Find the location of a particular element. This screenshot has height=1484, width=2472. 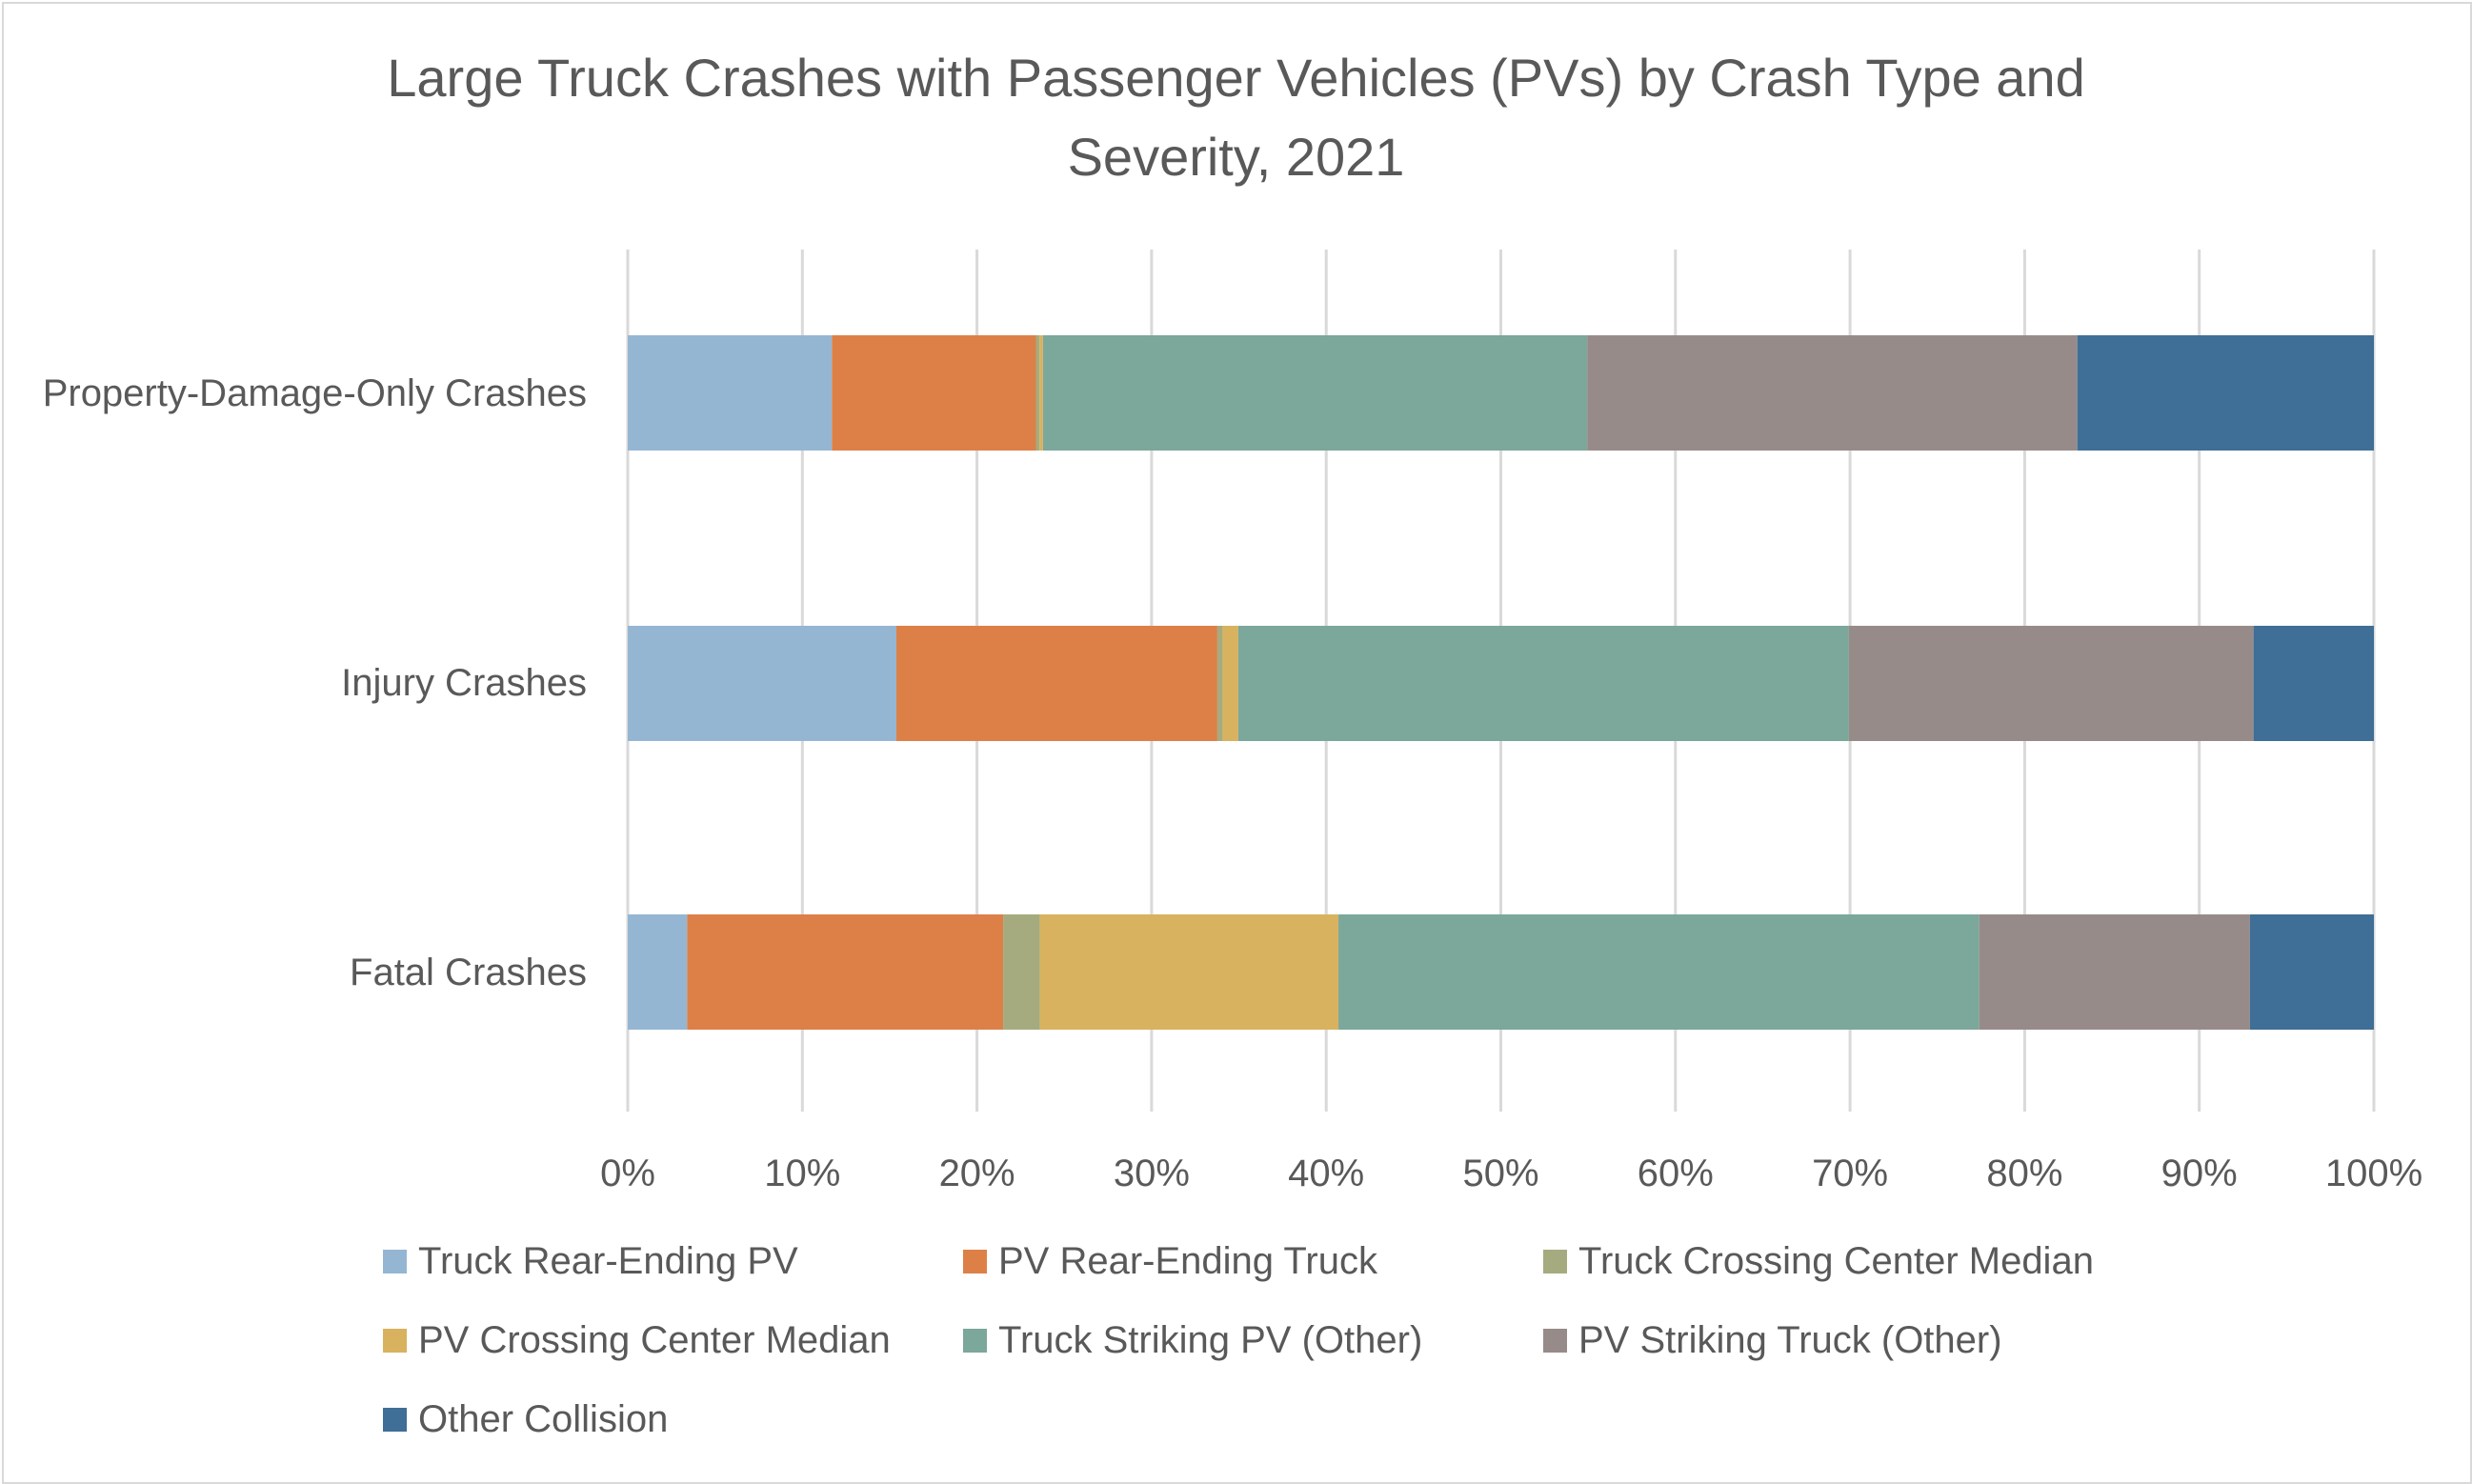

x-tick-label: 50% is located at coordinates (1500, 1173).